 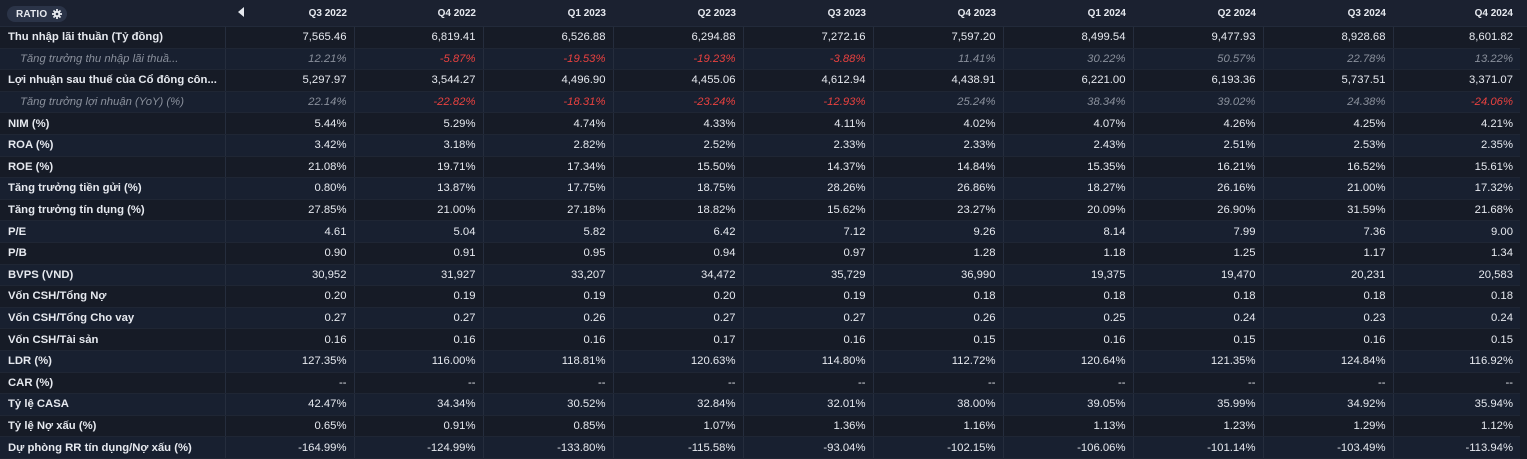 I want to click on table-cell: 4.33%, so click(x=678, y=123).